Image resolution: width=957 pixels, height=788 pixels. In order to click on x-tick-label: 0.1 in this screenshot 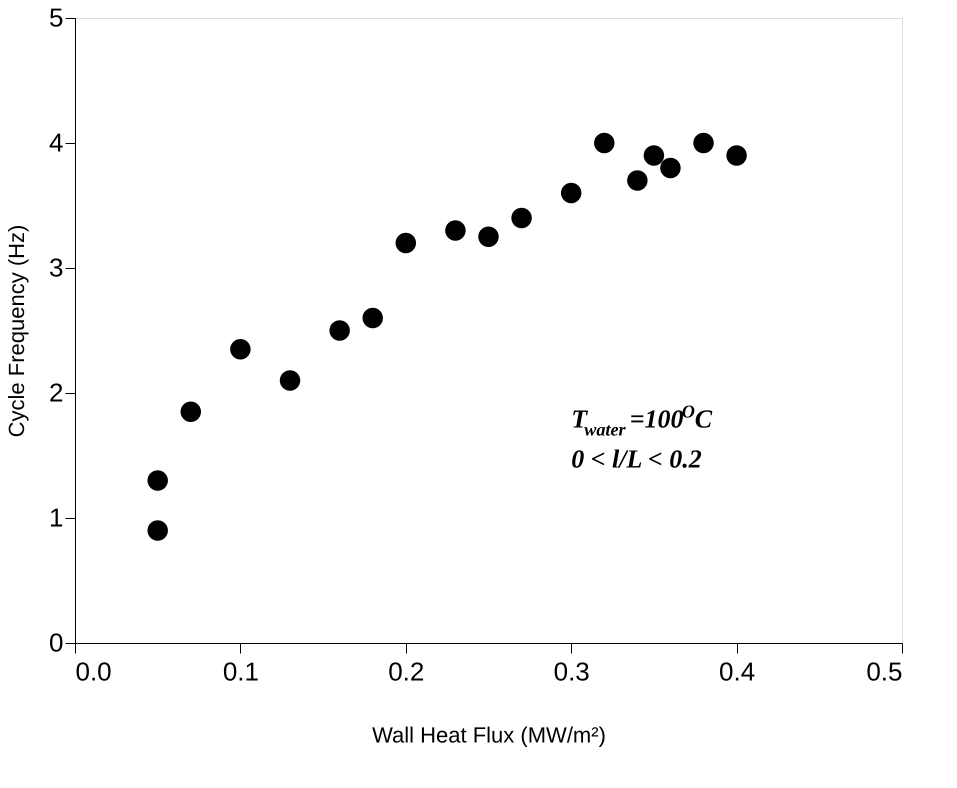, I will do `click(240, 671)`.